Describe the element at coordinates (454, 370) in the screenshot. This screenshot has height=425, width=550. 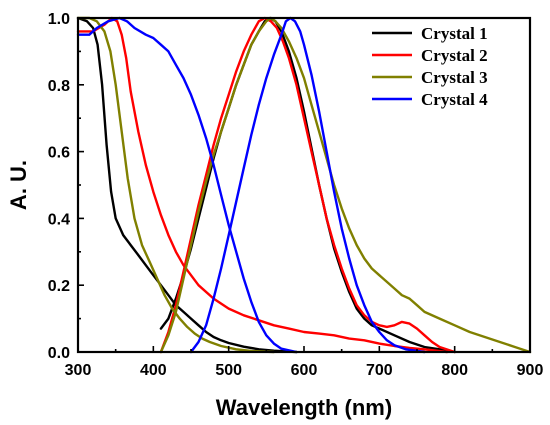
I see `x-tick-label: 800` at that location.